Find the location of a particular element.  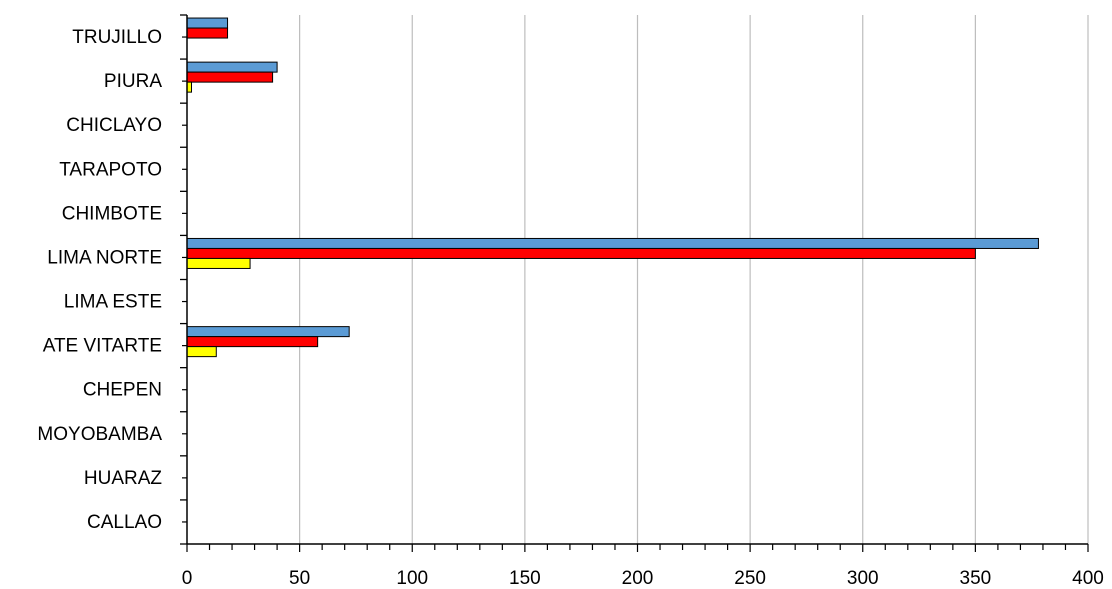

x-tick-label: 350 is located at coordinates (976, 578).